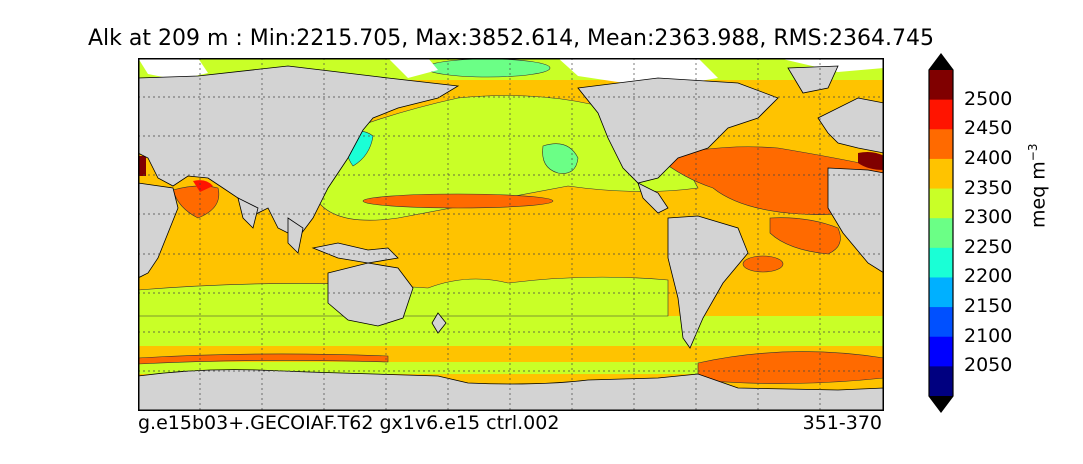 This screenshot has width=1083, height=464. Describe the element at coordinates (988, 306) in the screenshot. I see `colorbar-tick-label: 2150` at that location.